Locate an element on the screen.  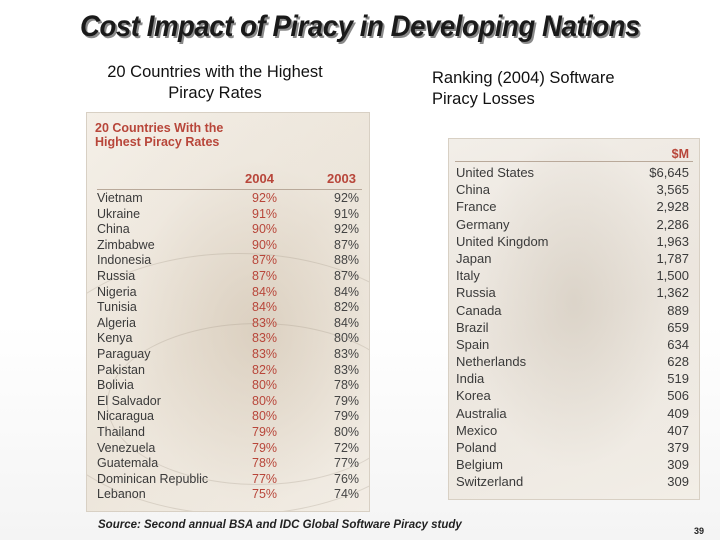
country: Mexico is located at coordinates (477, 430).